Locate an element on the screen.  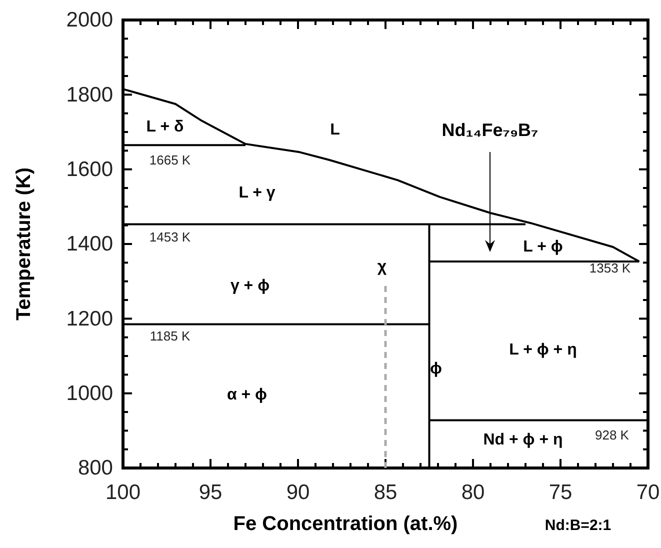
annotation: 928 K is located at coordinates (612, 435).